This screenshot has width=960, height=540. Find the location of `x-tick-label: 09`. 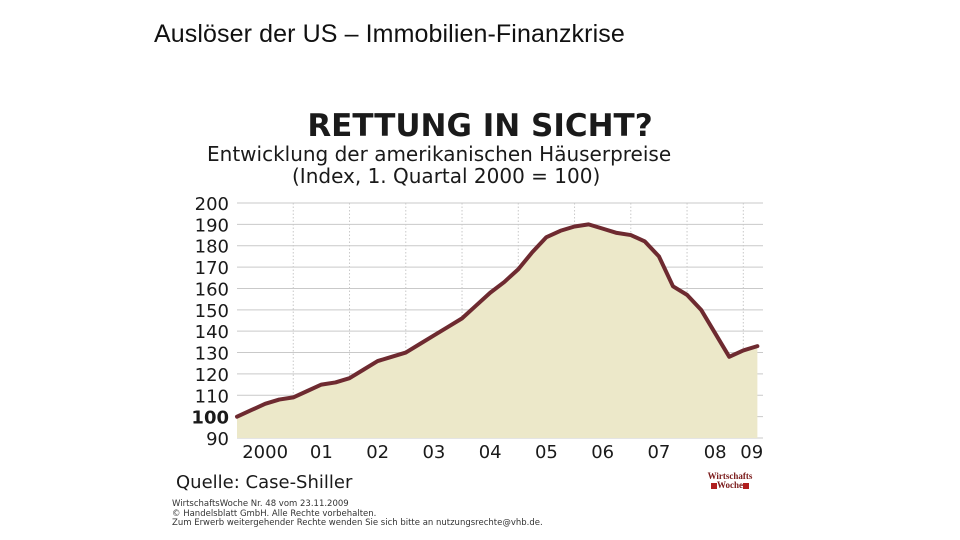

x-tick-label: 09 is located at coordinates (751, 452).